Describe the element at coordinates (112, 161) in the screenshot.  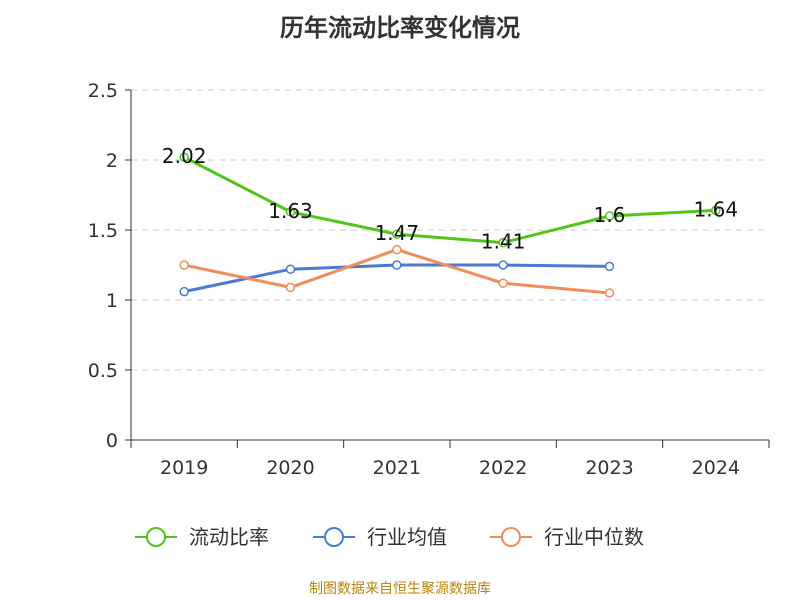
I see `y-tick-label: 2` at that location.